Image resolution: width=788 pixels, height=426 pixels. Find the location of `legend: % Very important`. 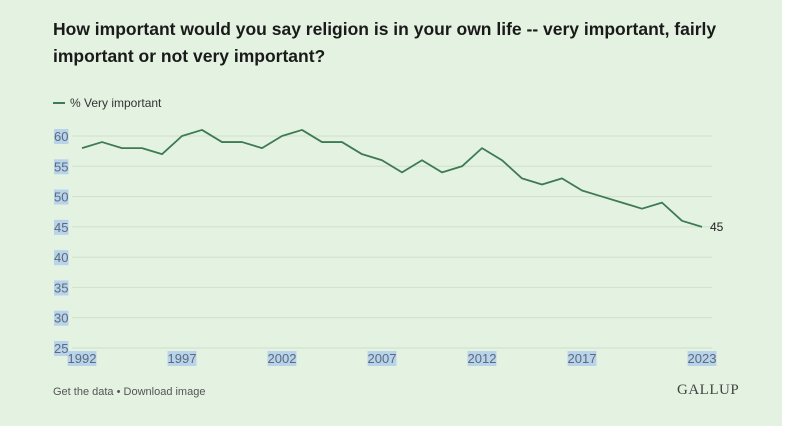

legend: % Very important is located at coordinates (107, 103).